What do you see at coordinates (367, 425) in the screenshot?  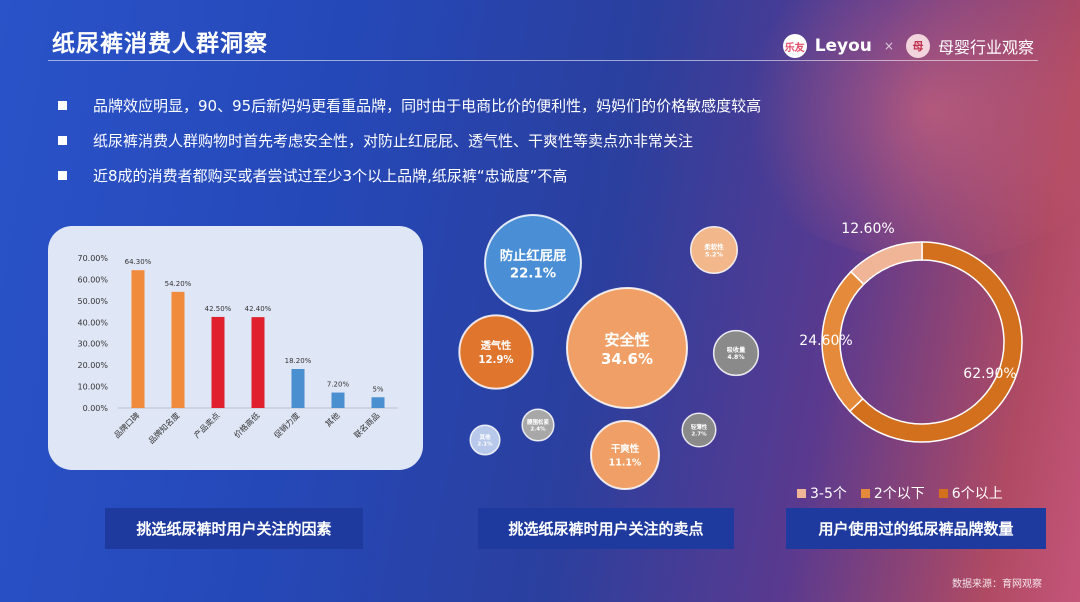 I see `x-tick-label: 联名商品` at bounding box center [367, 425].